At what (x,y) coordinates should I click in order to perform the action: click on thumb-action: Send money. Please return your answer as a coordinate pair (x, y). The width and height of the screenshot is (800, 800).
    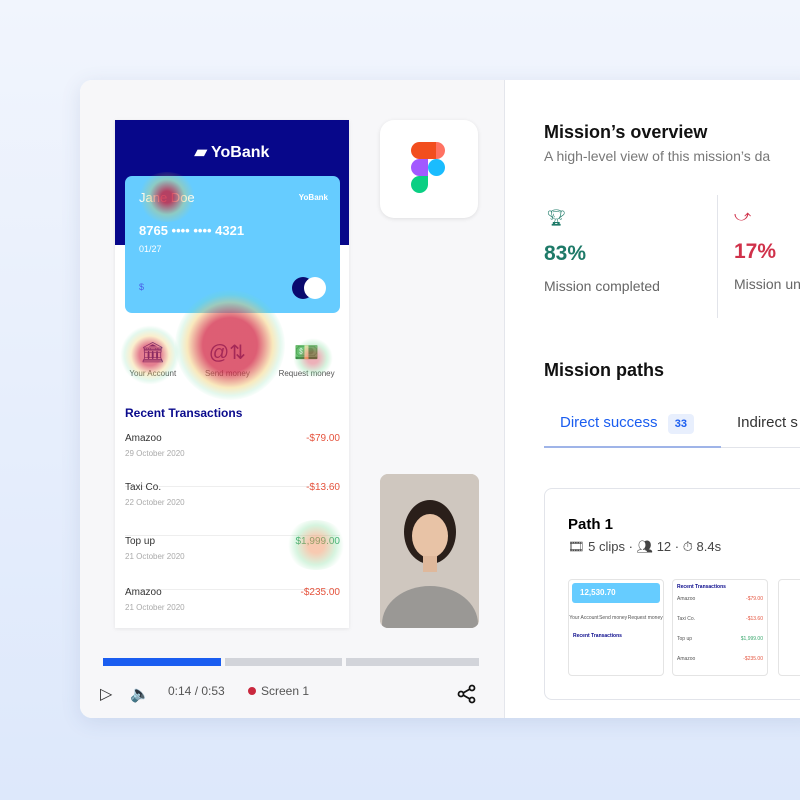
    Looking at the image, I should click on (613, 618).